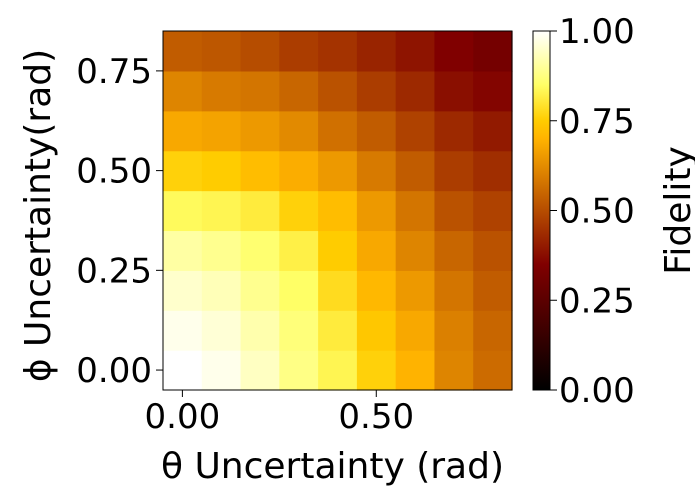 The height and width of the screenshot is (503, 695). I want to click on y-tick-label: 0.00, so click(114, 371).